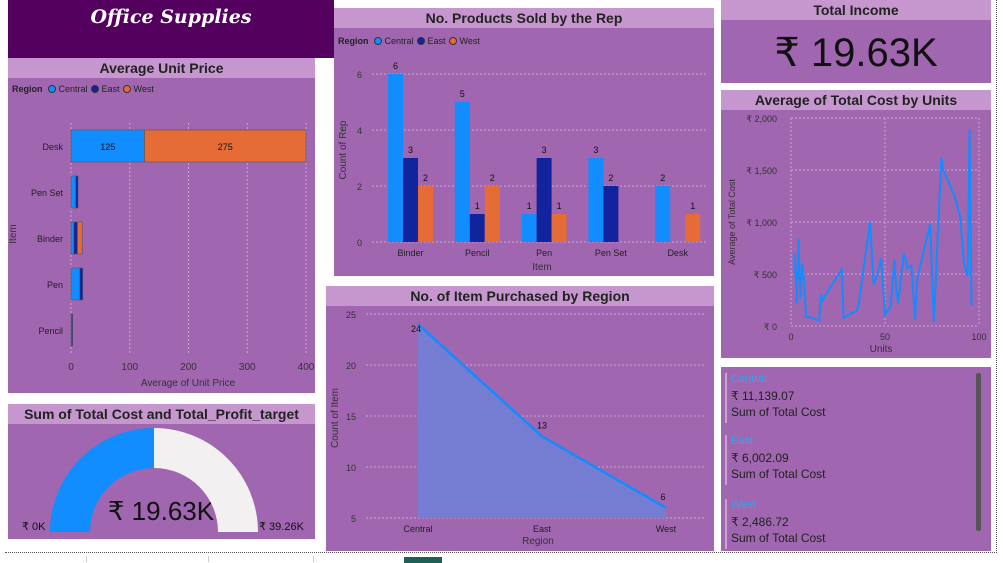 The height and width of the screenshot is (563, 1003). What do you see at coordinates (50, 331) in the screenshot?
I see `hbar-category-label: Pencil` at bounding box center [50, 331].